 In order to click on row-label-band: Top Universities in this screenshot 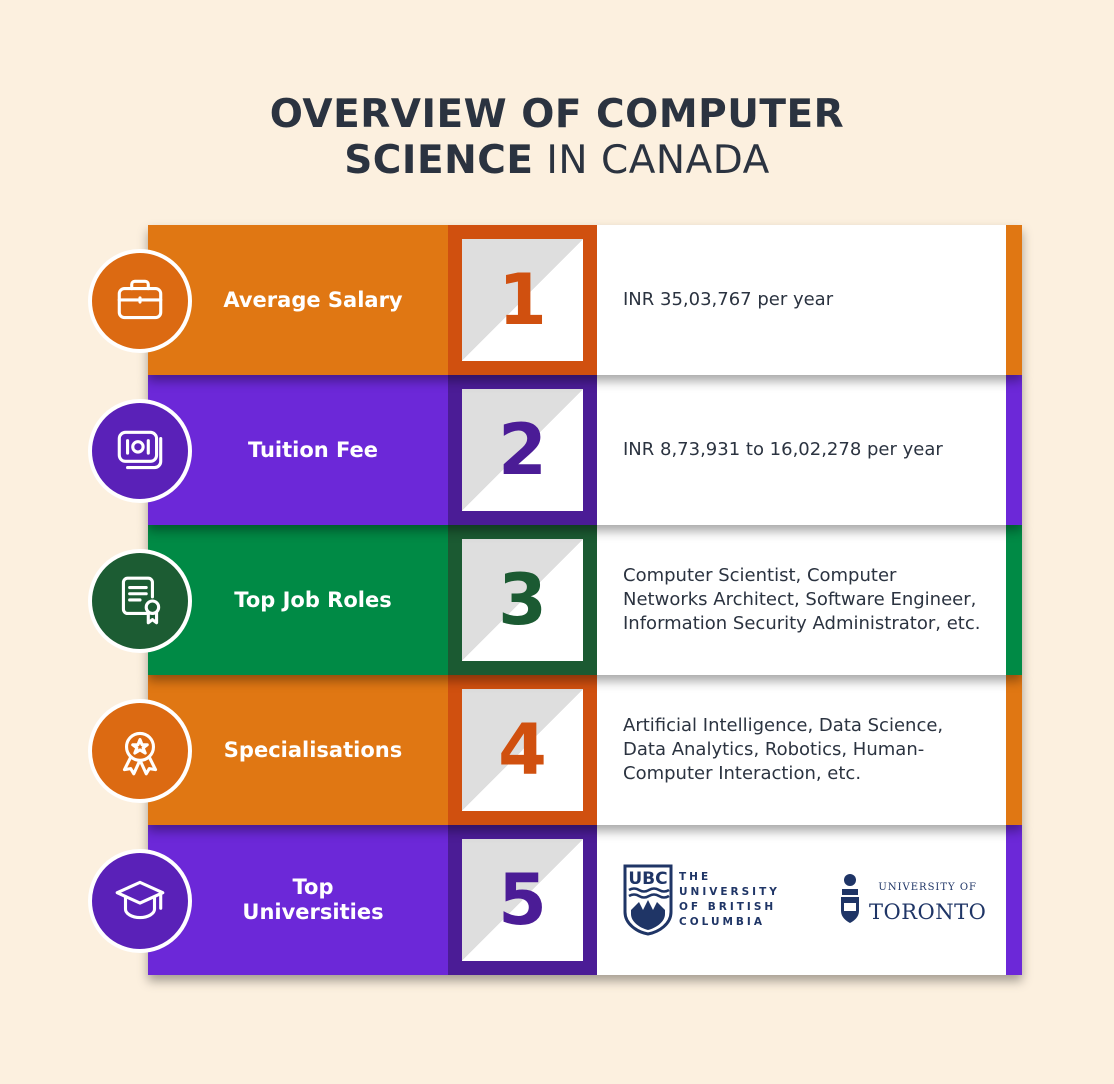, I will do `click(298, 900)`.